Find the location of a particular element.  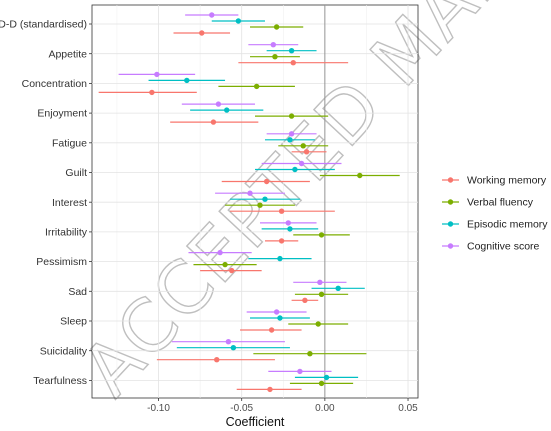

y-tick-label: Pessimism is located at coordinates (61, 262).